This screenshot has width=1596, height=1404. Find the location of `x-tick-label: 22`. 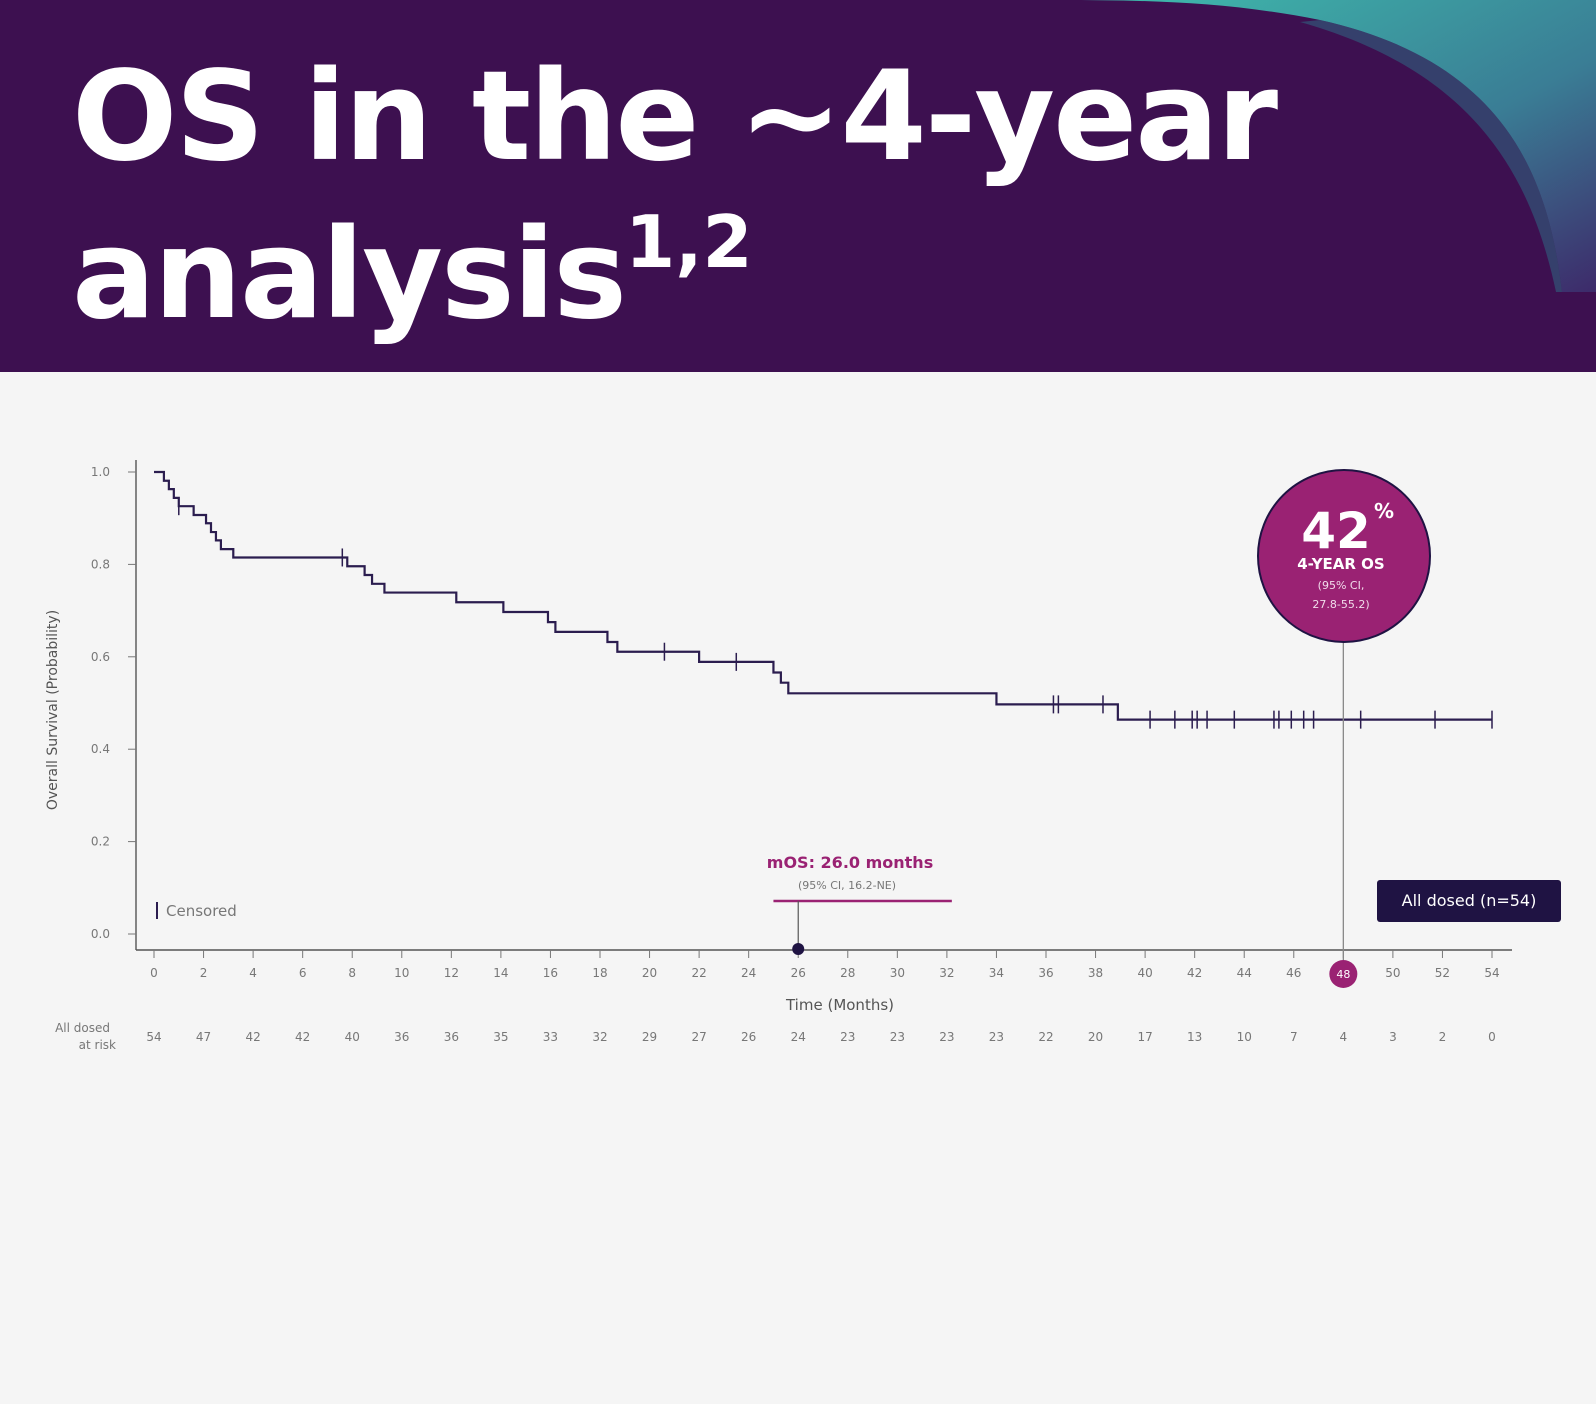

x-tick-label: 22 is located at coordinates (698, 973).